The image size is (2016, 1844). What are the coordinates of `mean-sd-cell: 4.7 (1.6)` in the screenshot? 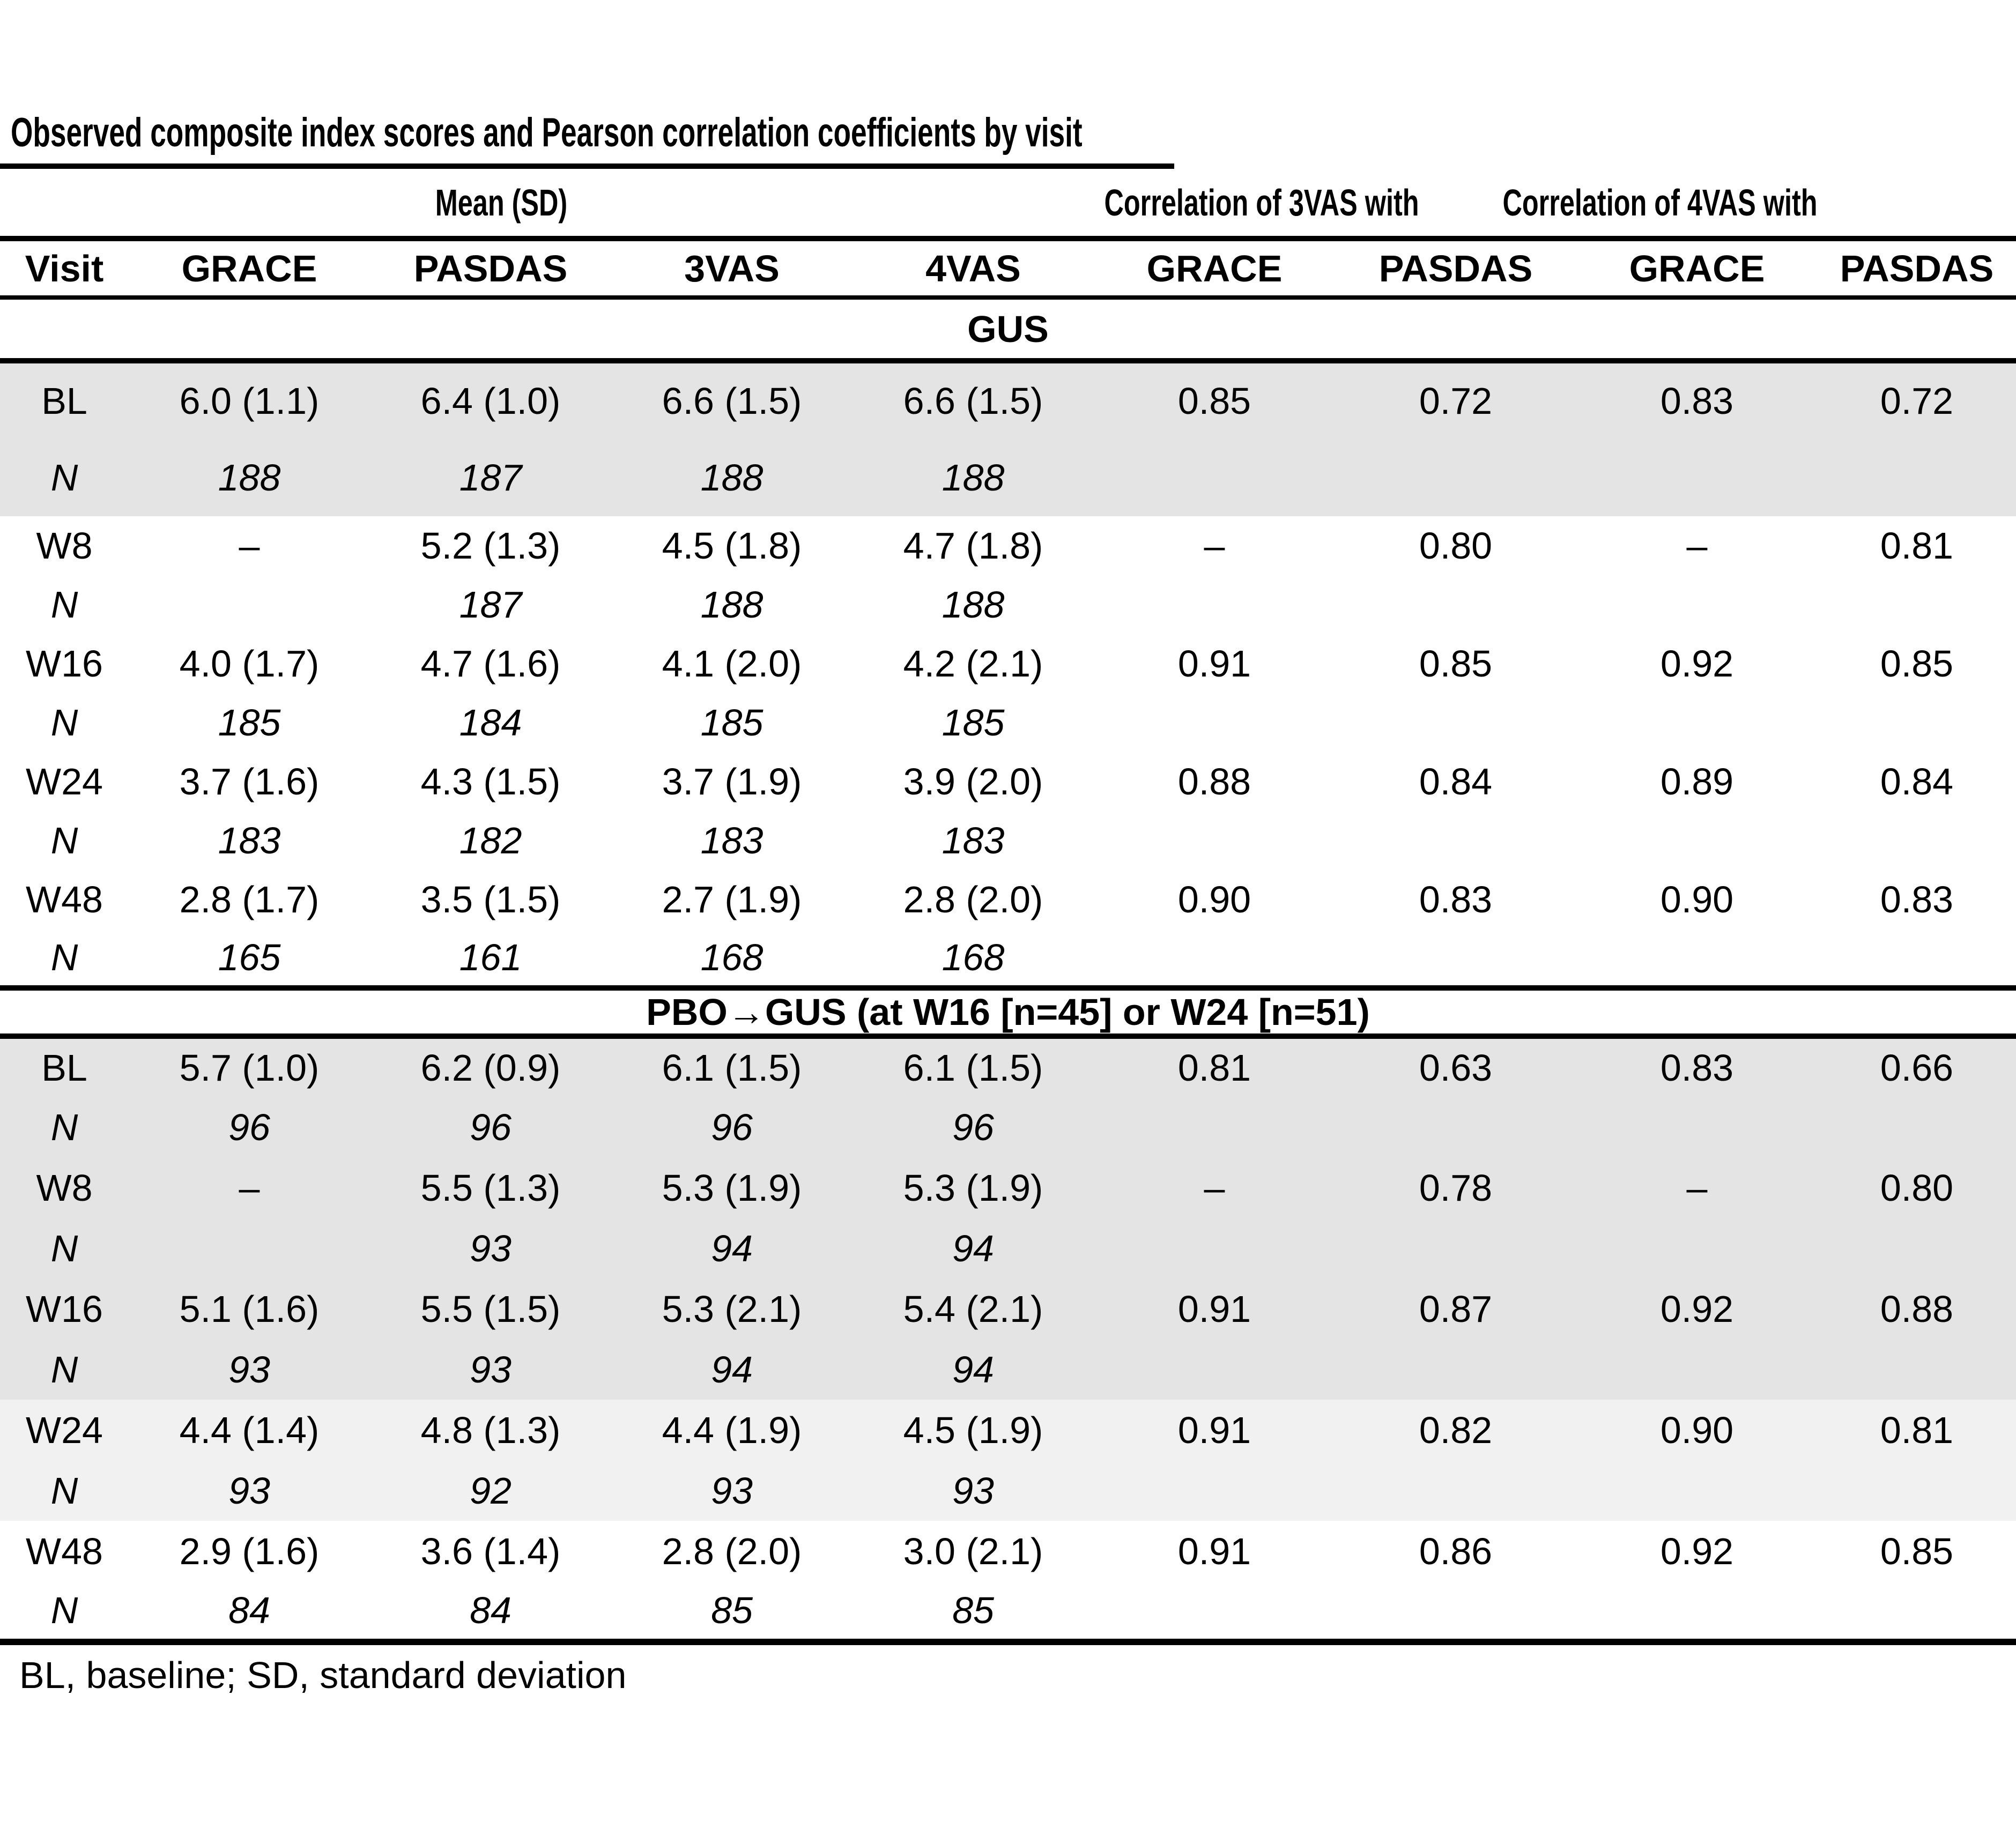 It's located at (490, 664).